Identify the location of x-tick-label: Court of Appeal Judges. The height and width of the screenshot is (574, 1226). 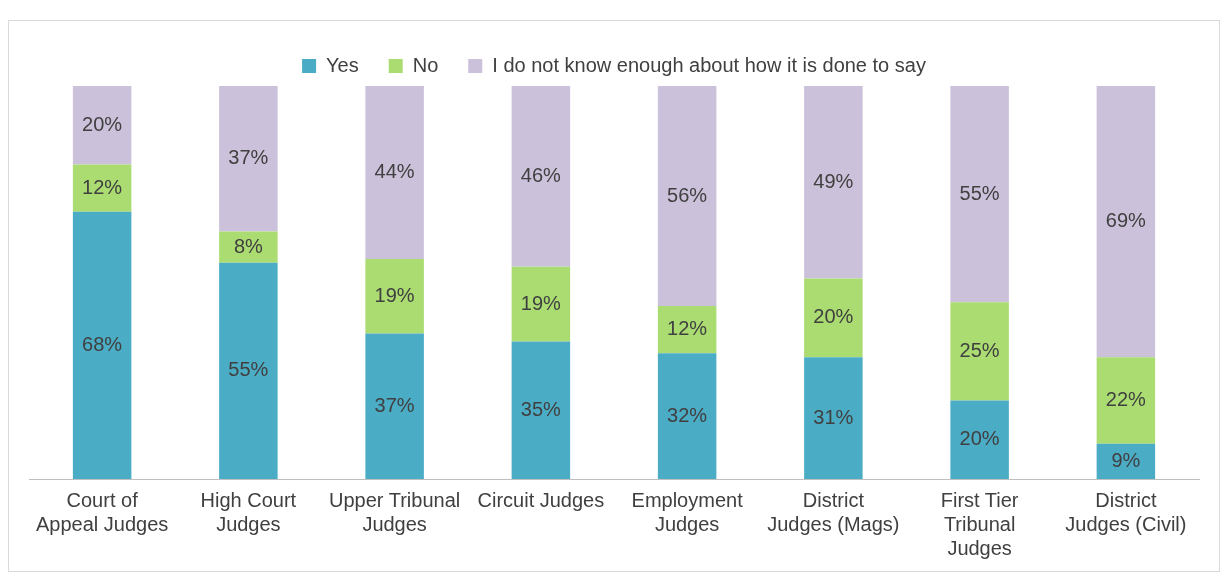
(102, 511).